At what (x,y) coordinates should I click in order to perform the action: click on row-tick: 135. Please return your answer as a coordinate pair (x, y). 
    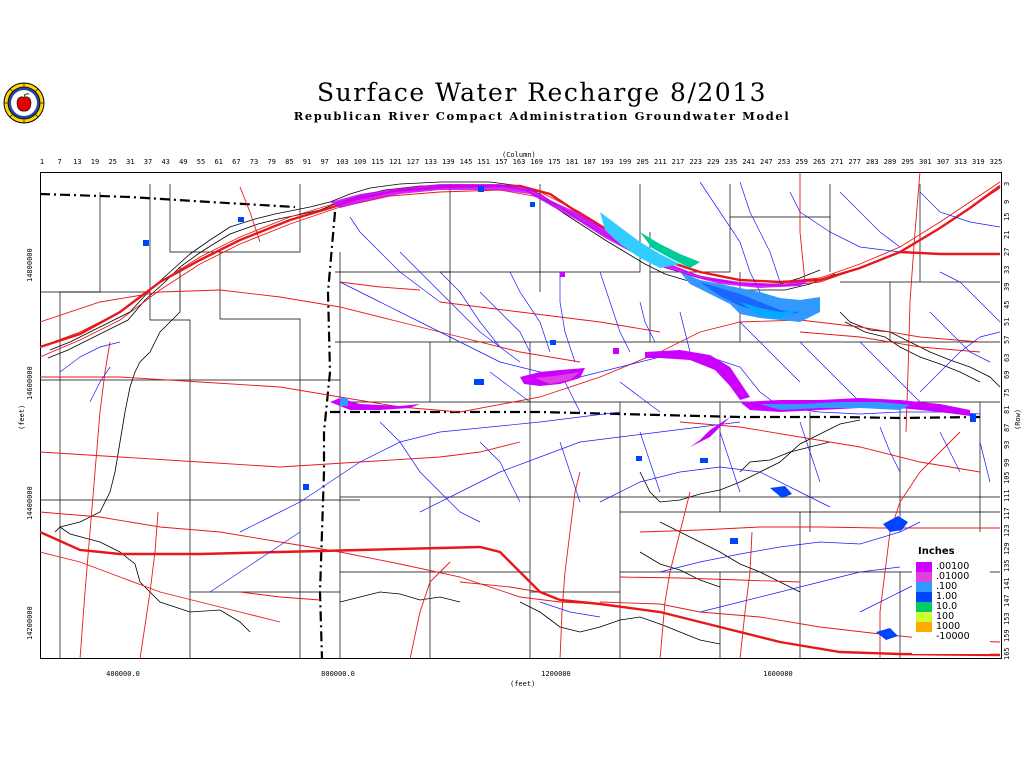
    Looking at the image, I should click on (1007, 566).